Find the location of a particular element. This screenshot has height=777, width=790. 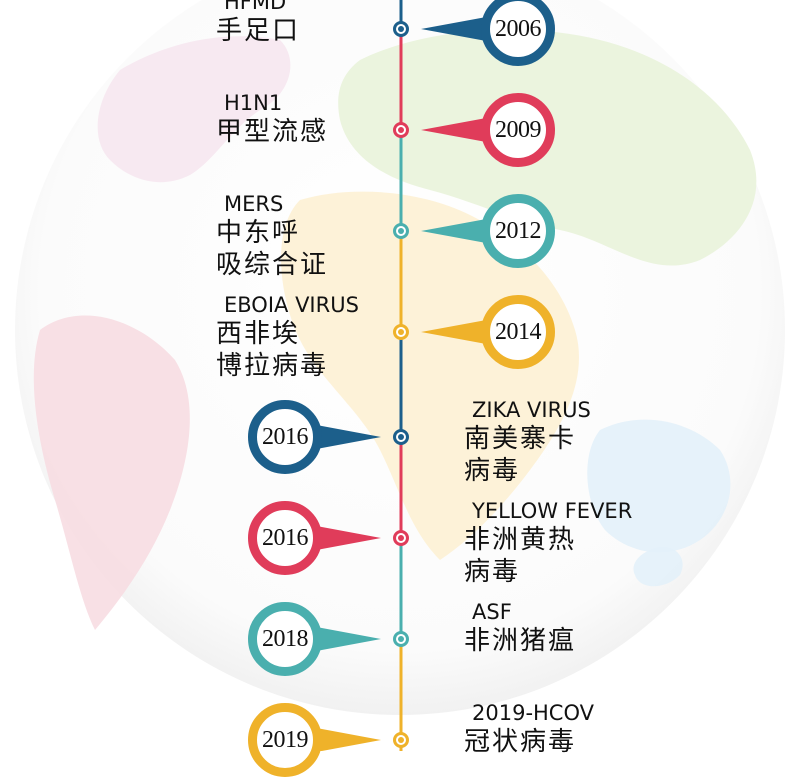

event-label: H1N1 甲型流感 is located at coordinates (272, 119).